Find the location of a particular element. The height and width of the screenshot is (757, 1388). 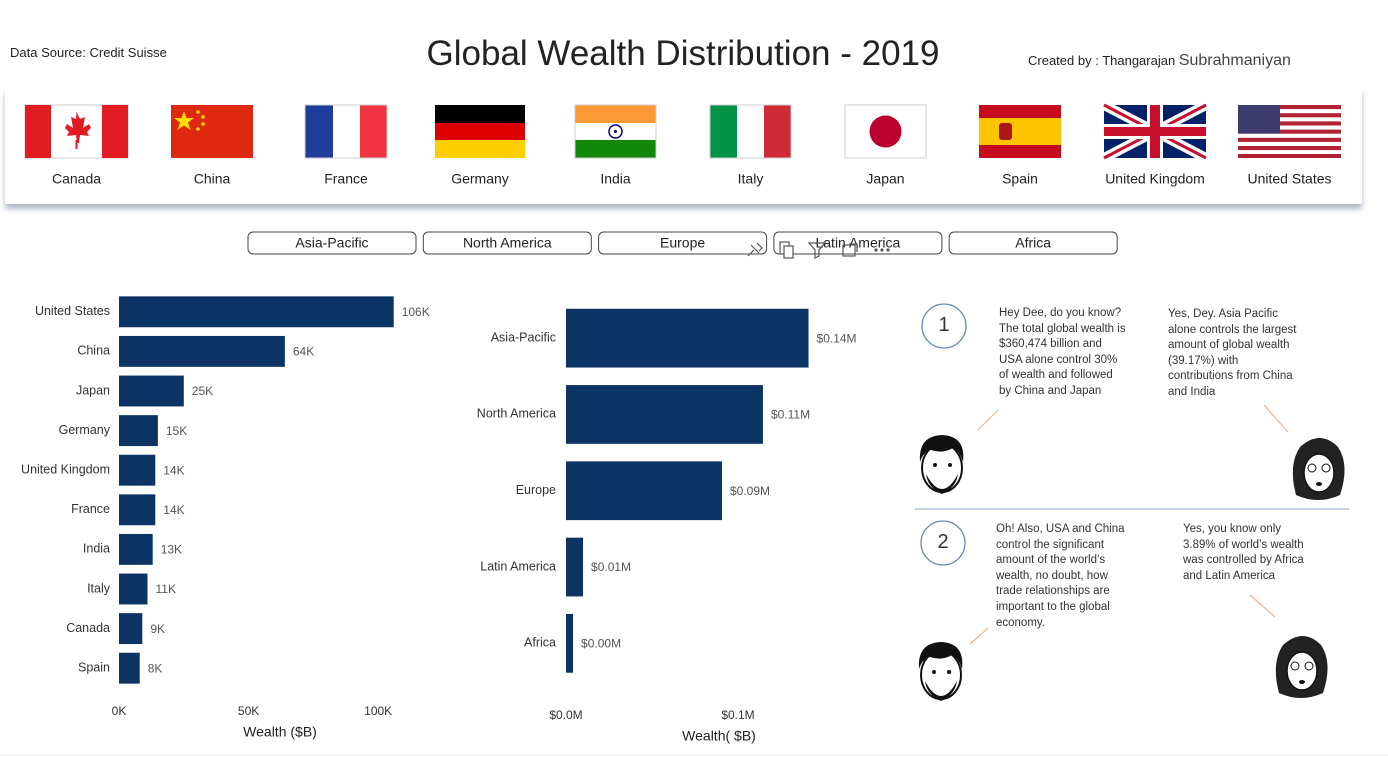

y-tick-label: Italy is located at coordinates (99, 588).